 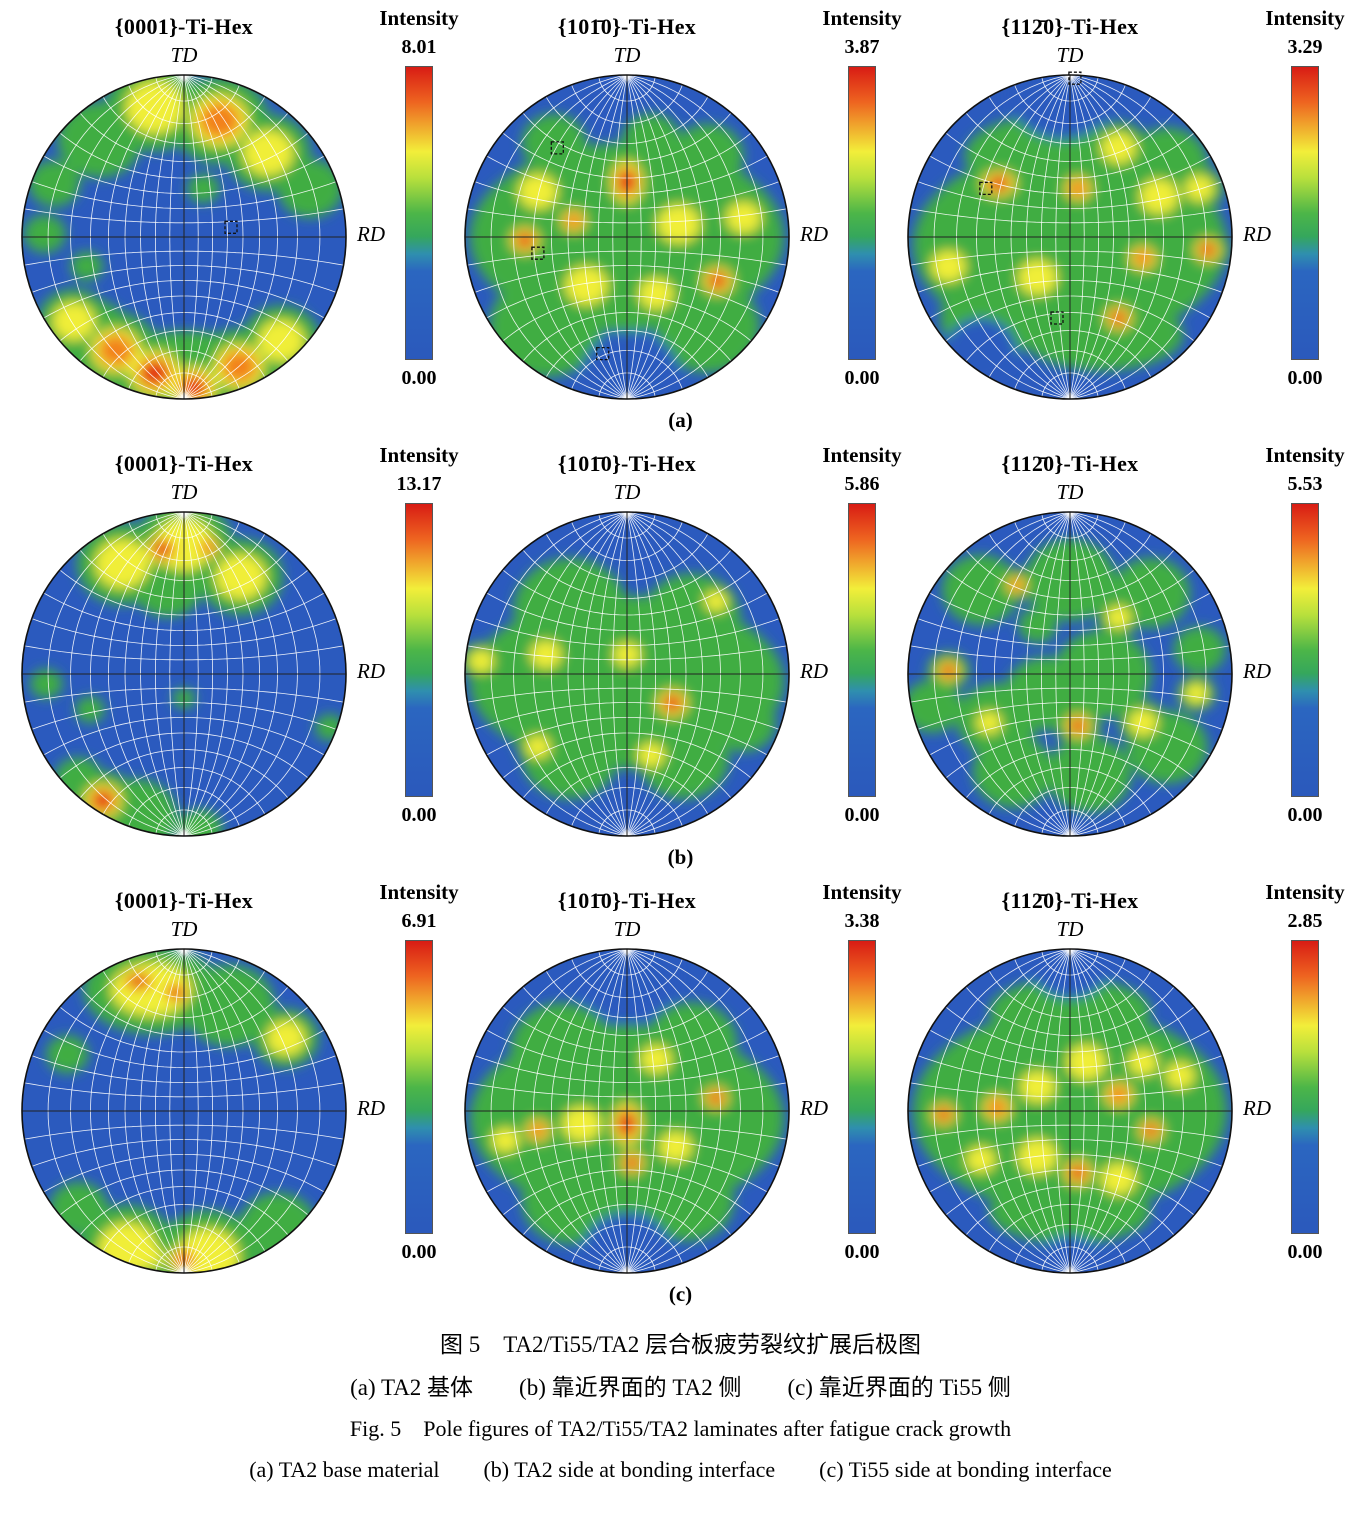 I want to click on pole-figure-panel: {112̄0}-Ti-Hex TD RD Intensity 3.29 0.00, so click(x=1122, y=204).